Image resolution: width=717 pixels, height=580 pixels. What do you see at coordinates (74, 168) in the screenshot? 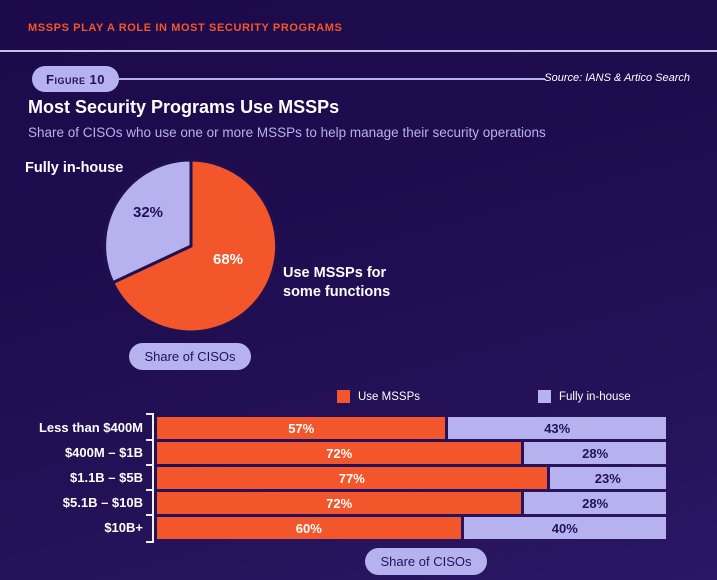
I see `pie-label-fully-in-house: Fully in-house` at bounding box center [74, 168].